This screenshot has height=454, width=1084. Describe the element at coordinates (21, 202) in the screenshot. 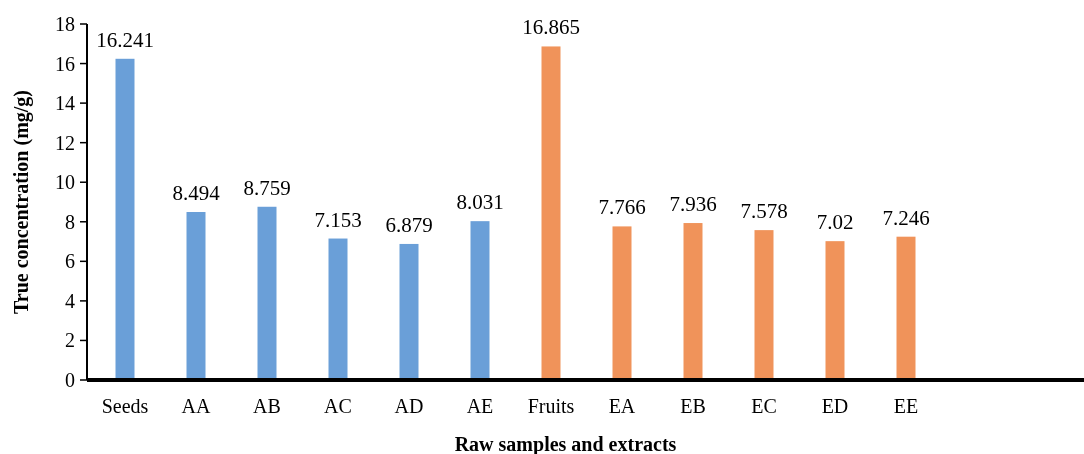

I see `y-axis-title: True concentration (mg/g)` at that location.